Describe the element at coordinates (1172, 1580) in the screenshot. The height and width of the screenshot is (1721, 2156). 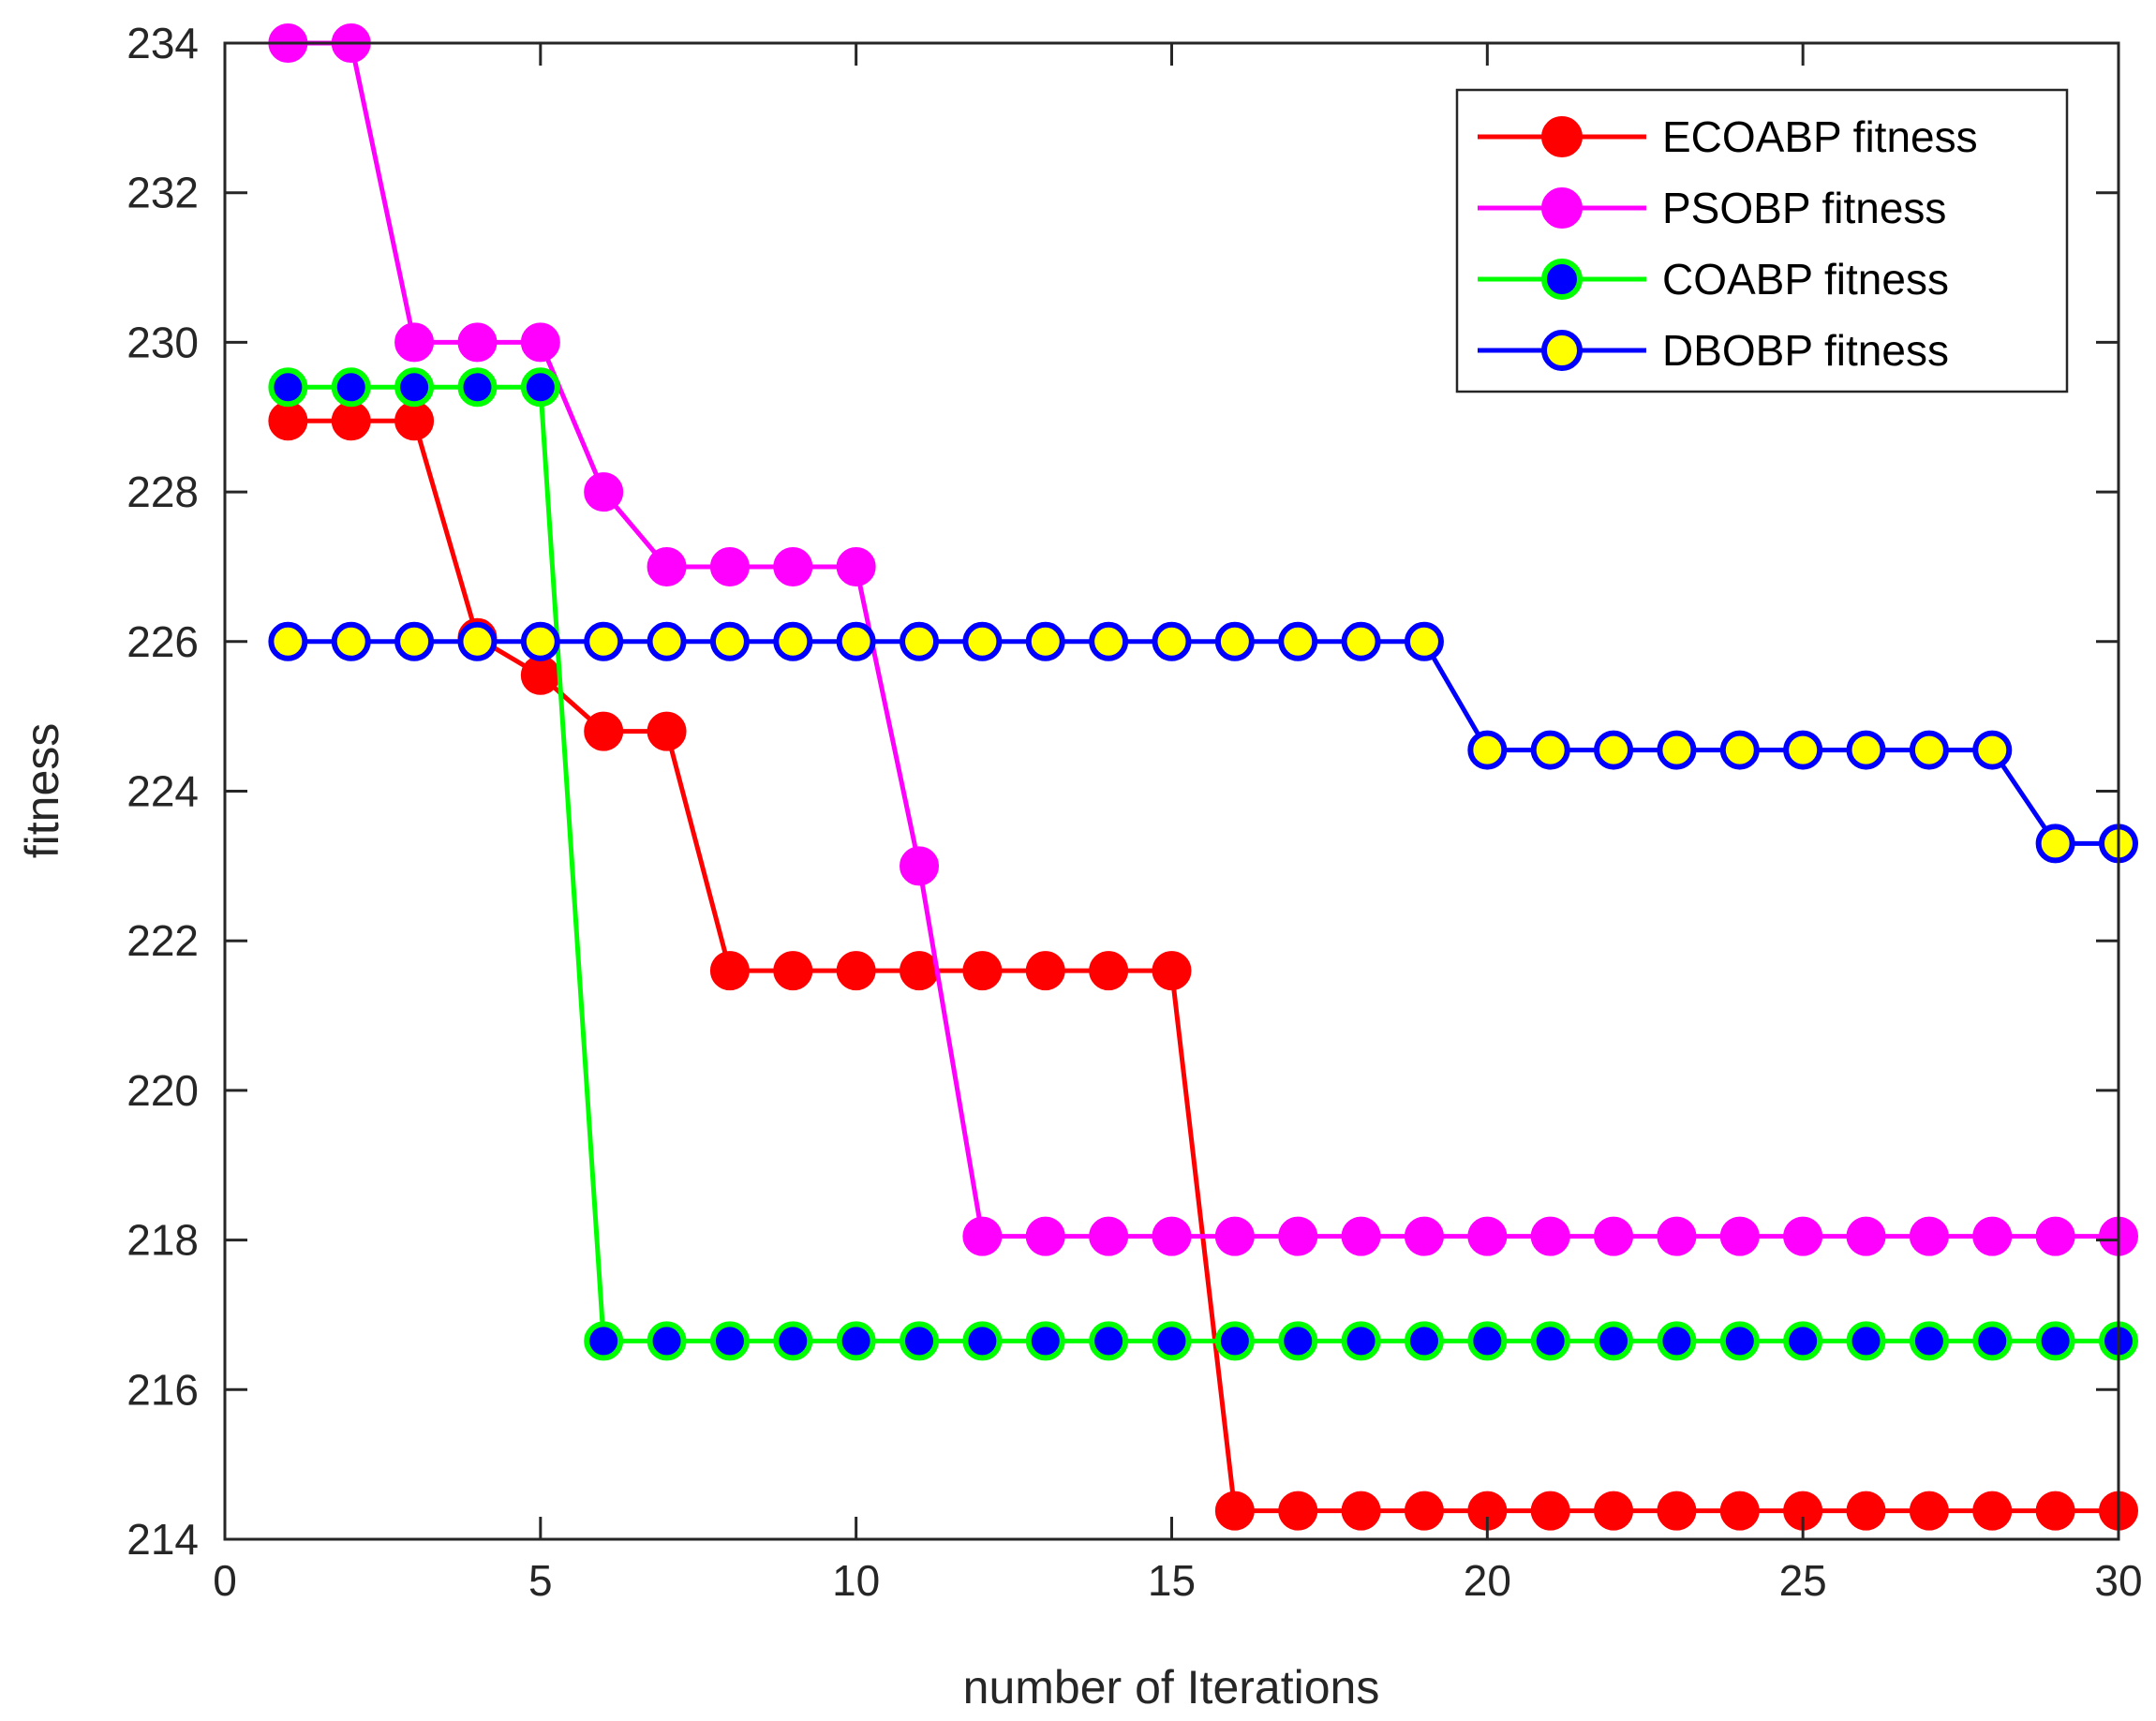
I see `x-tick-label: 15` at that location.